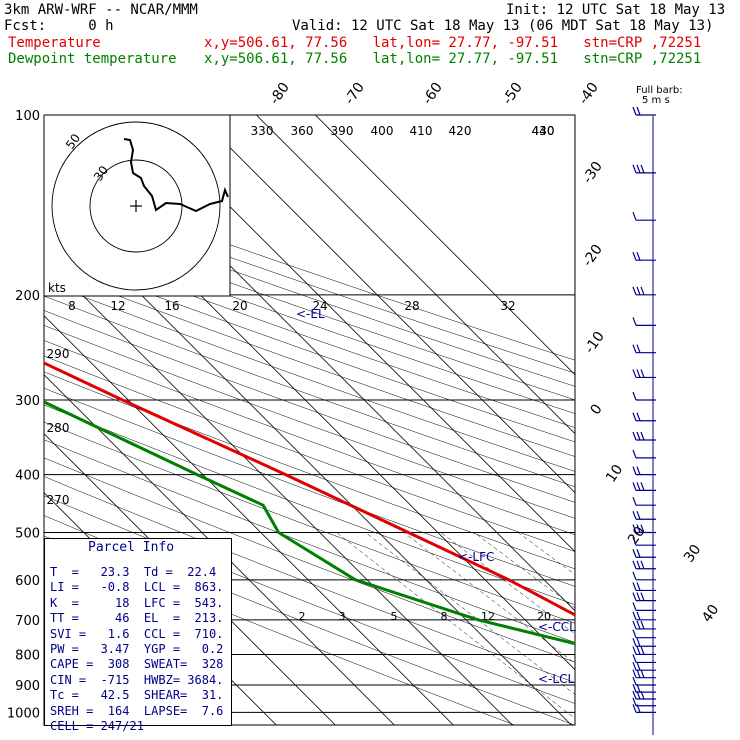 The image size is (740, 740). Describe the element at coordinates (137, 649) in the screenshot. I see `parcel-info-row: PW = 3.47 YGP = 0.2` at that location.